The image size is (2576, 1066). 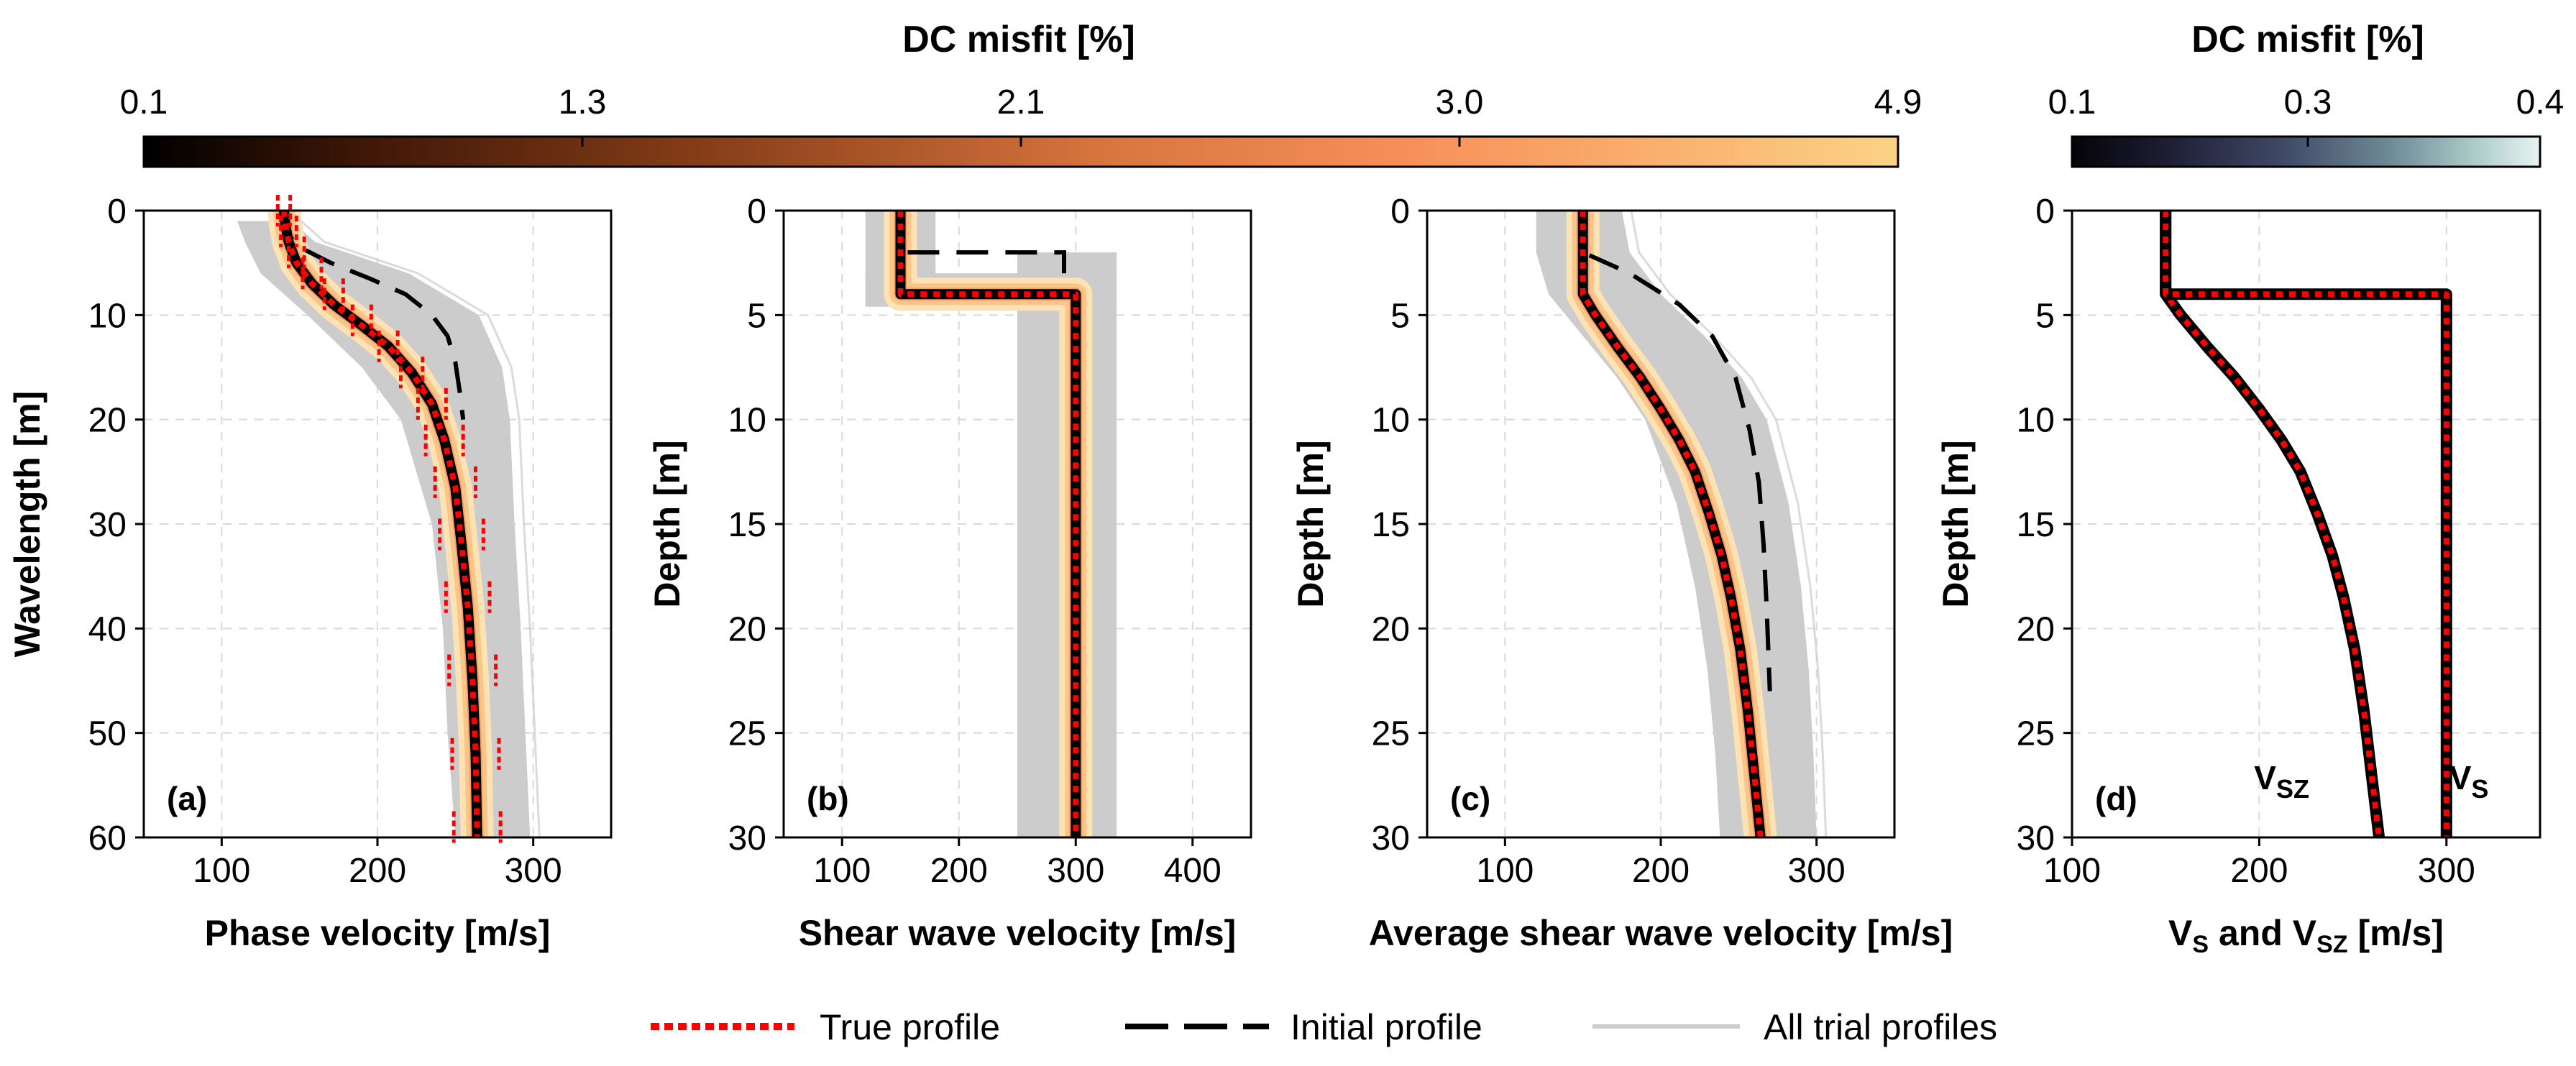 I want to click on panel-label: (c), so click(x=1470, y=798).